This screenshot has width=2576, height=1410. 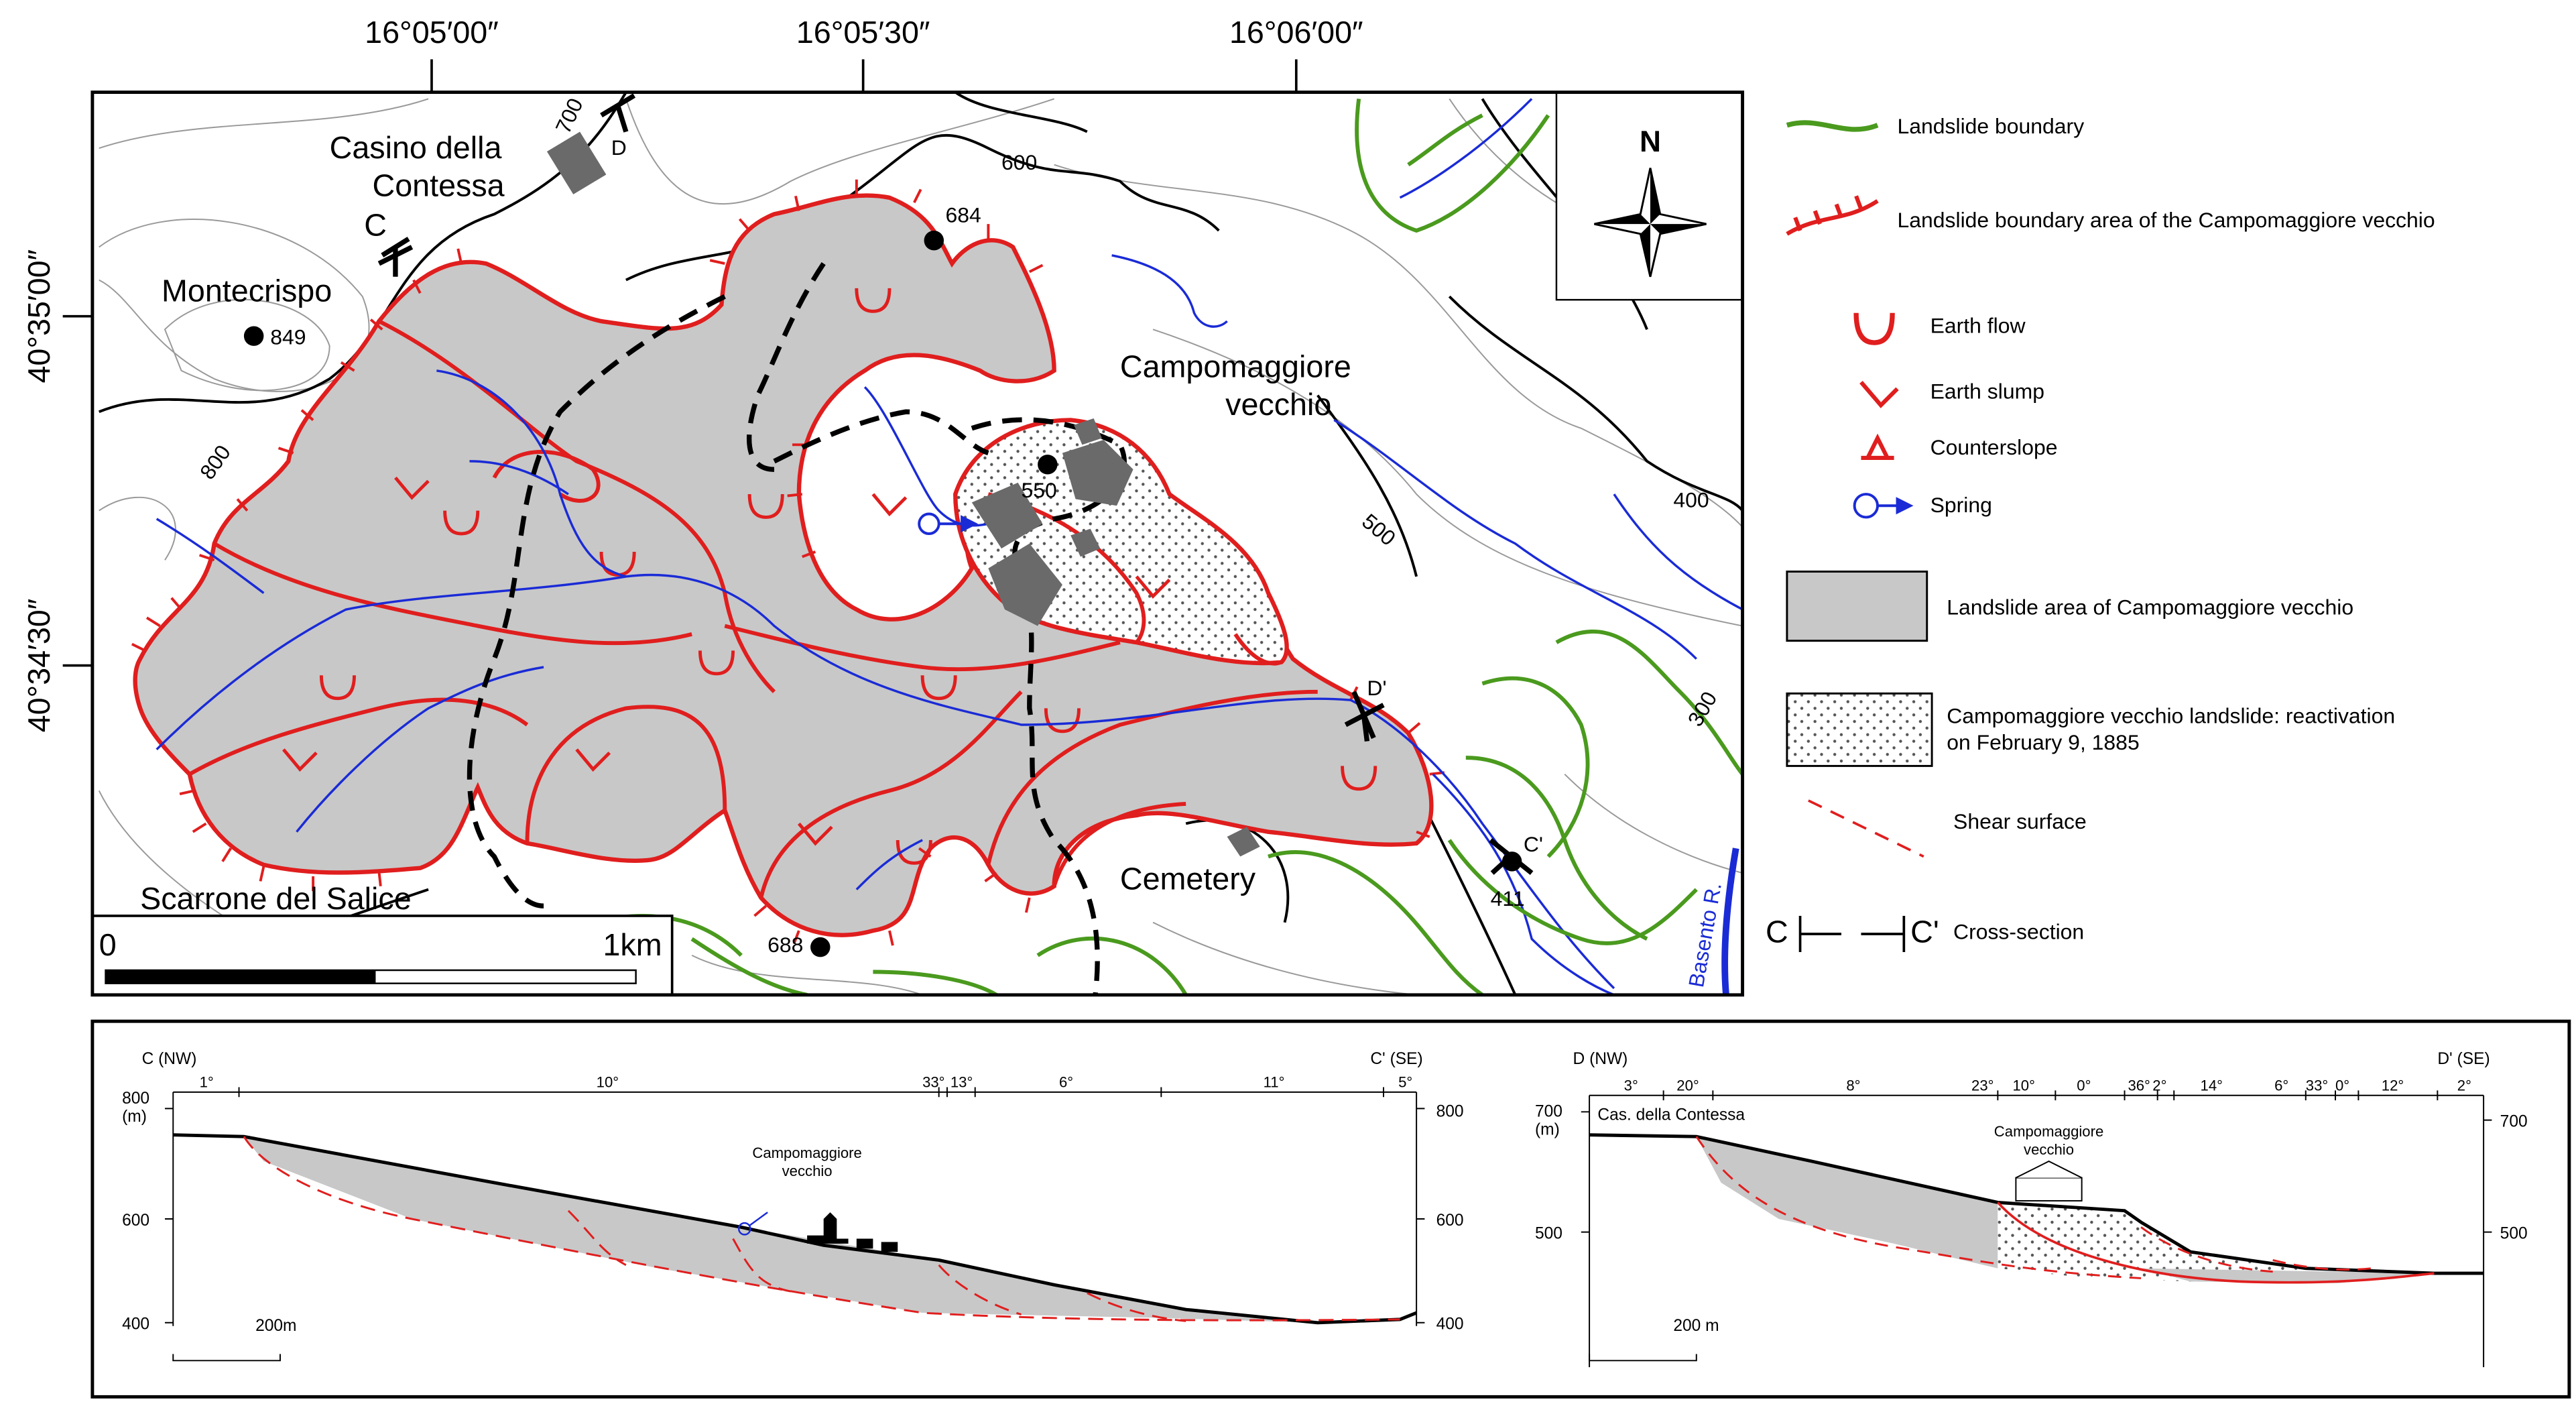 What do you see at coordinates (1601, 1059) in the screenshot?
I see `section-start: D (NW)` at bounding box center [1601, 1059].